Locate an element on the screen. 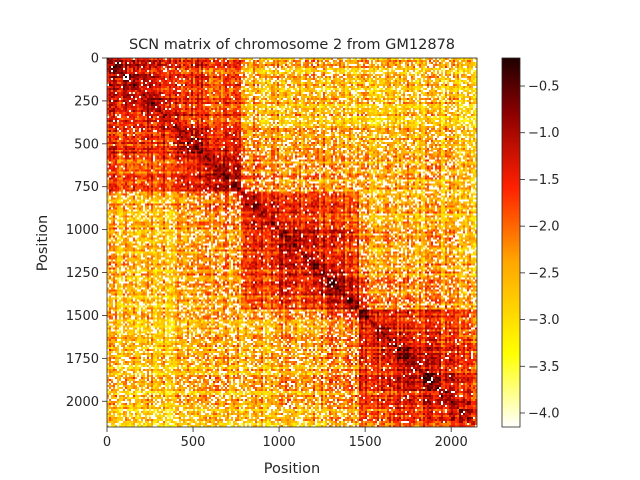 This screenshot has width=640, height=480. y-tick-label: 500 is located at coordinates (86, 144).